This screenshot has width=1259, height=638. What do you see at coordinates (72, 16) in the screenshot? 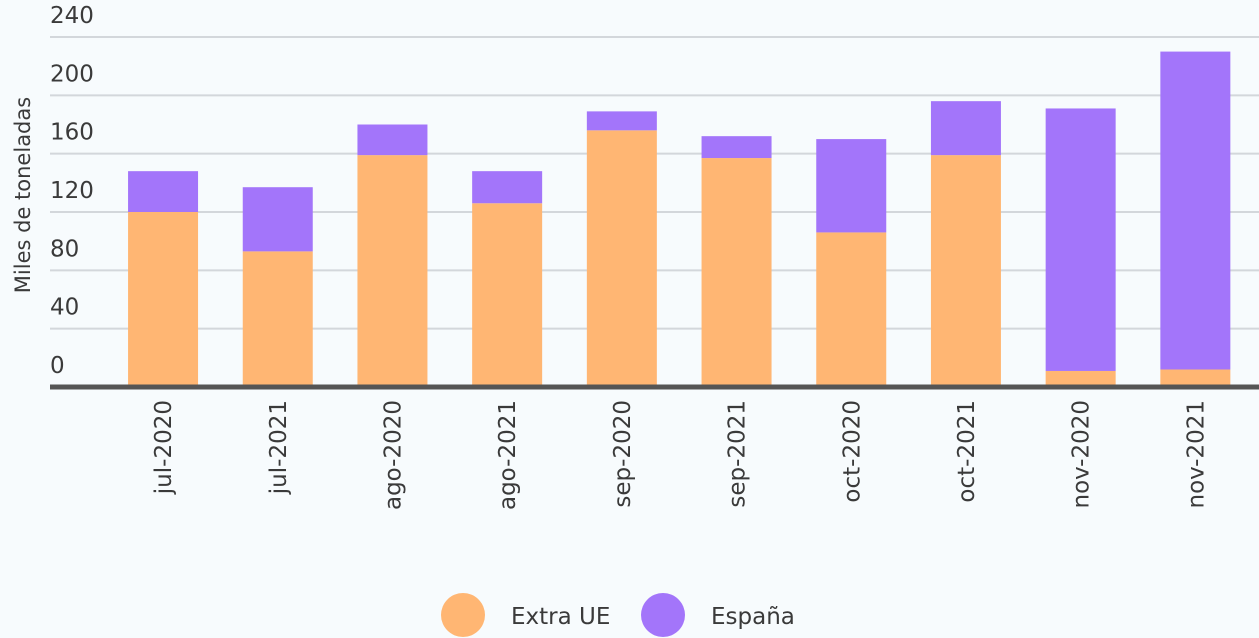
I see `y-tick-label: 240` at bounding box center [72, 16].